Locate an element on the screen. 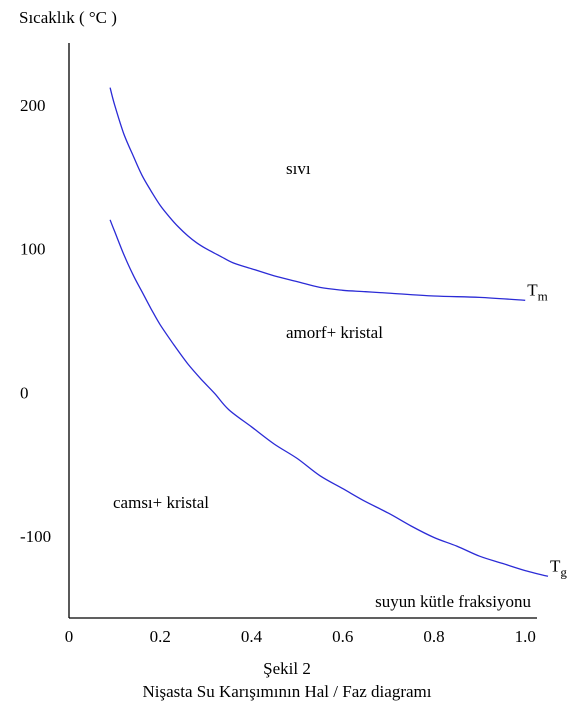 This screenshot has width=574, height=717. region-label-glass-crystal: camsı+ kristal is located at coordinates (161, 502).